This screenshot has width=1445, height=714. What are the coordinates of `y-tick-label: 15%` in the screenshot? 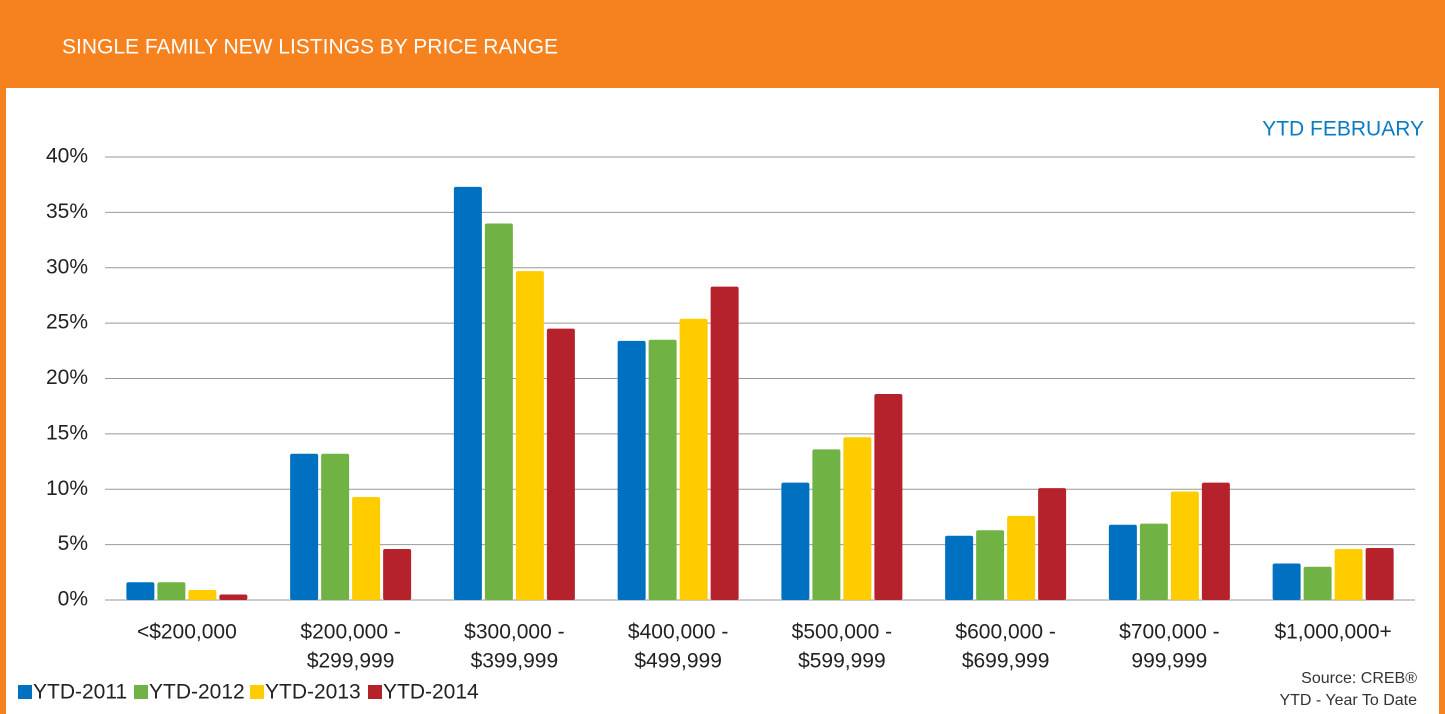 It's located at (67, 432).